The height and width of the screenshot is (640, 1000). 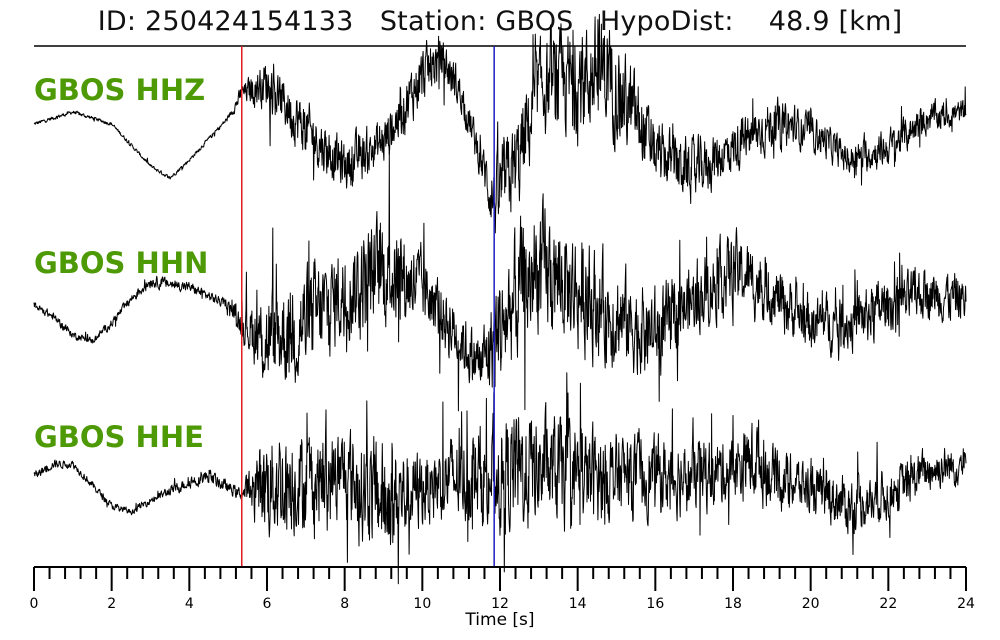 I want to click on x-tick-label: 0, so click(x=34, y=604).